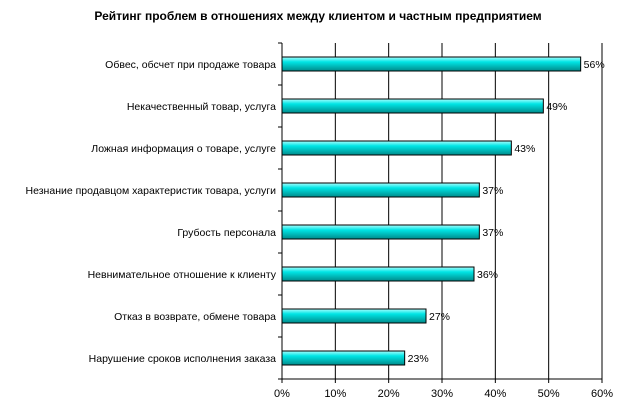  I want to click on x-tick-labels: 0% 10% 20% 30% 40% 50% 60%, so click(443, 394).